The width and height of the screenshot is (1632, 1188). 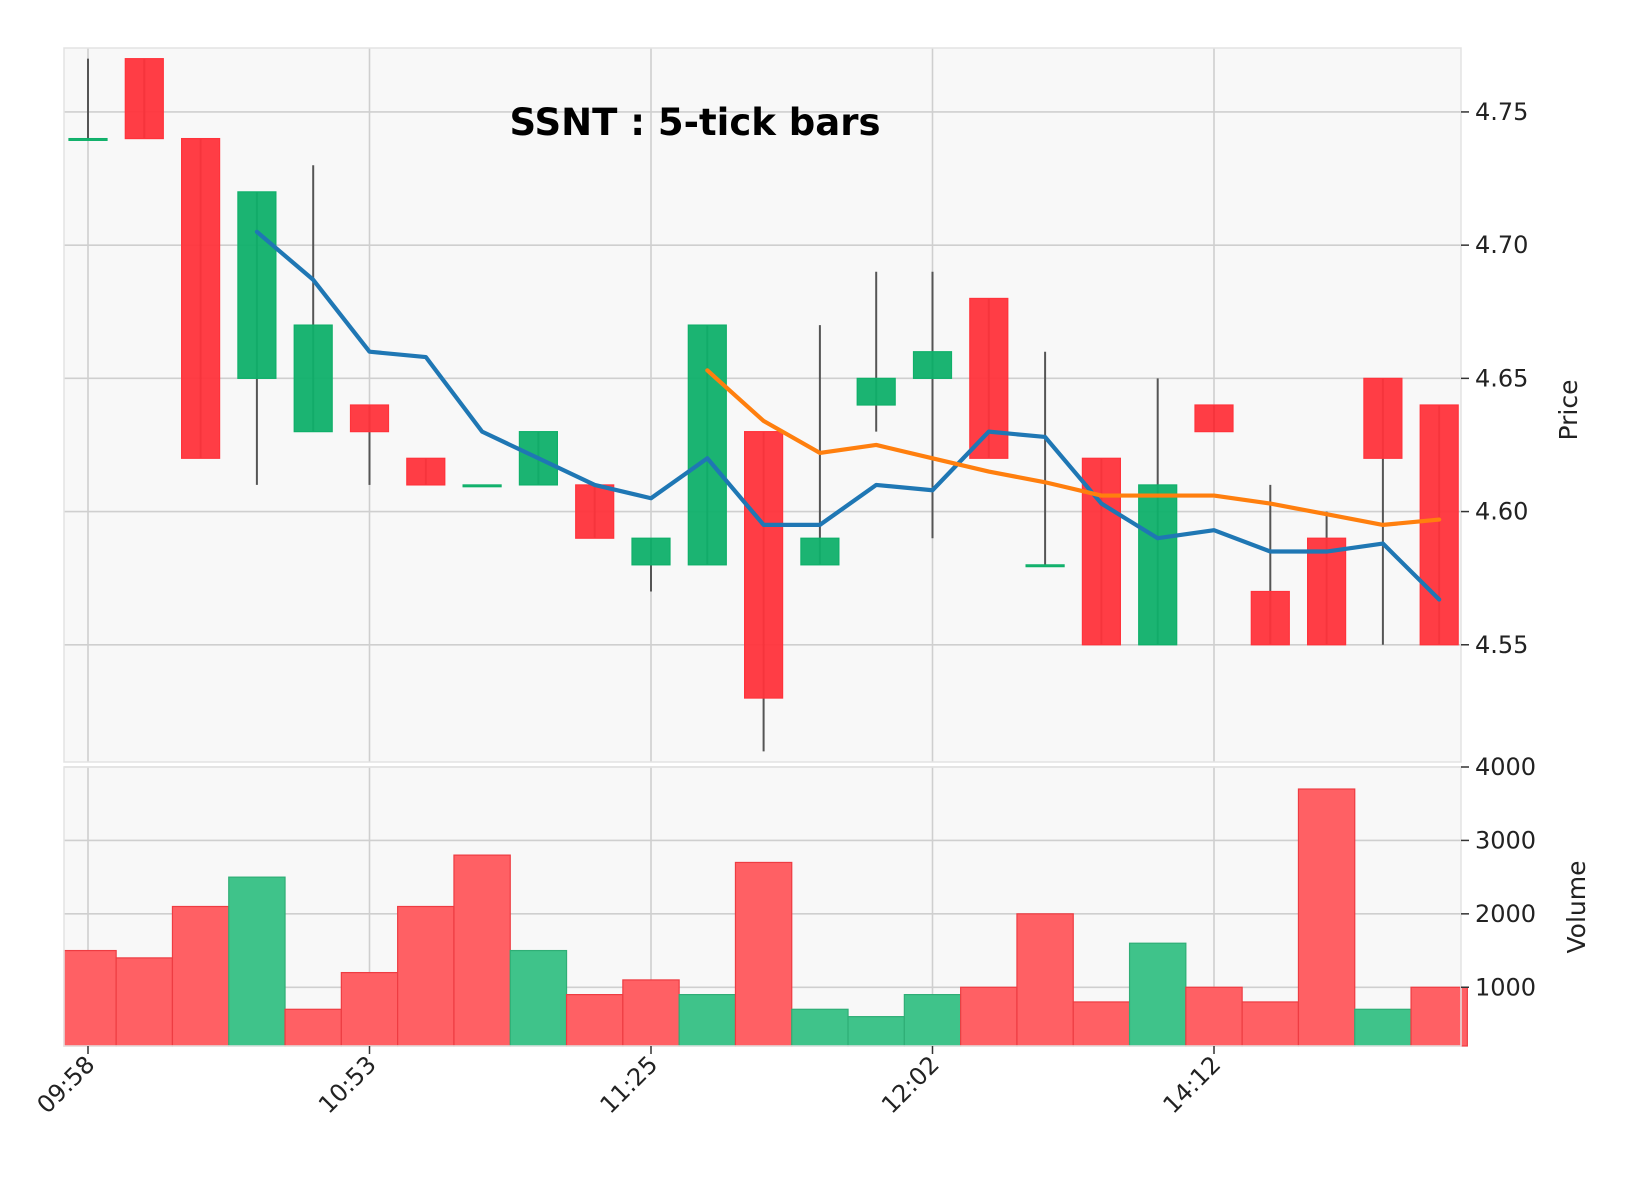 I want to click on x-tick-label: 10:53, so click(x=347, y=1084).